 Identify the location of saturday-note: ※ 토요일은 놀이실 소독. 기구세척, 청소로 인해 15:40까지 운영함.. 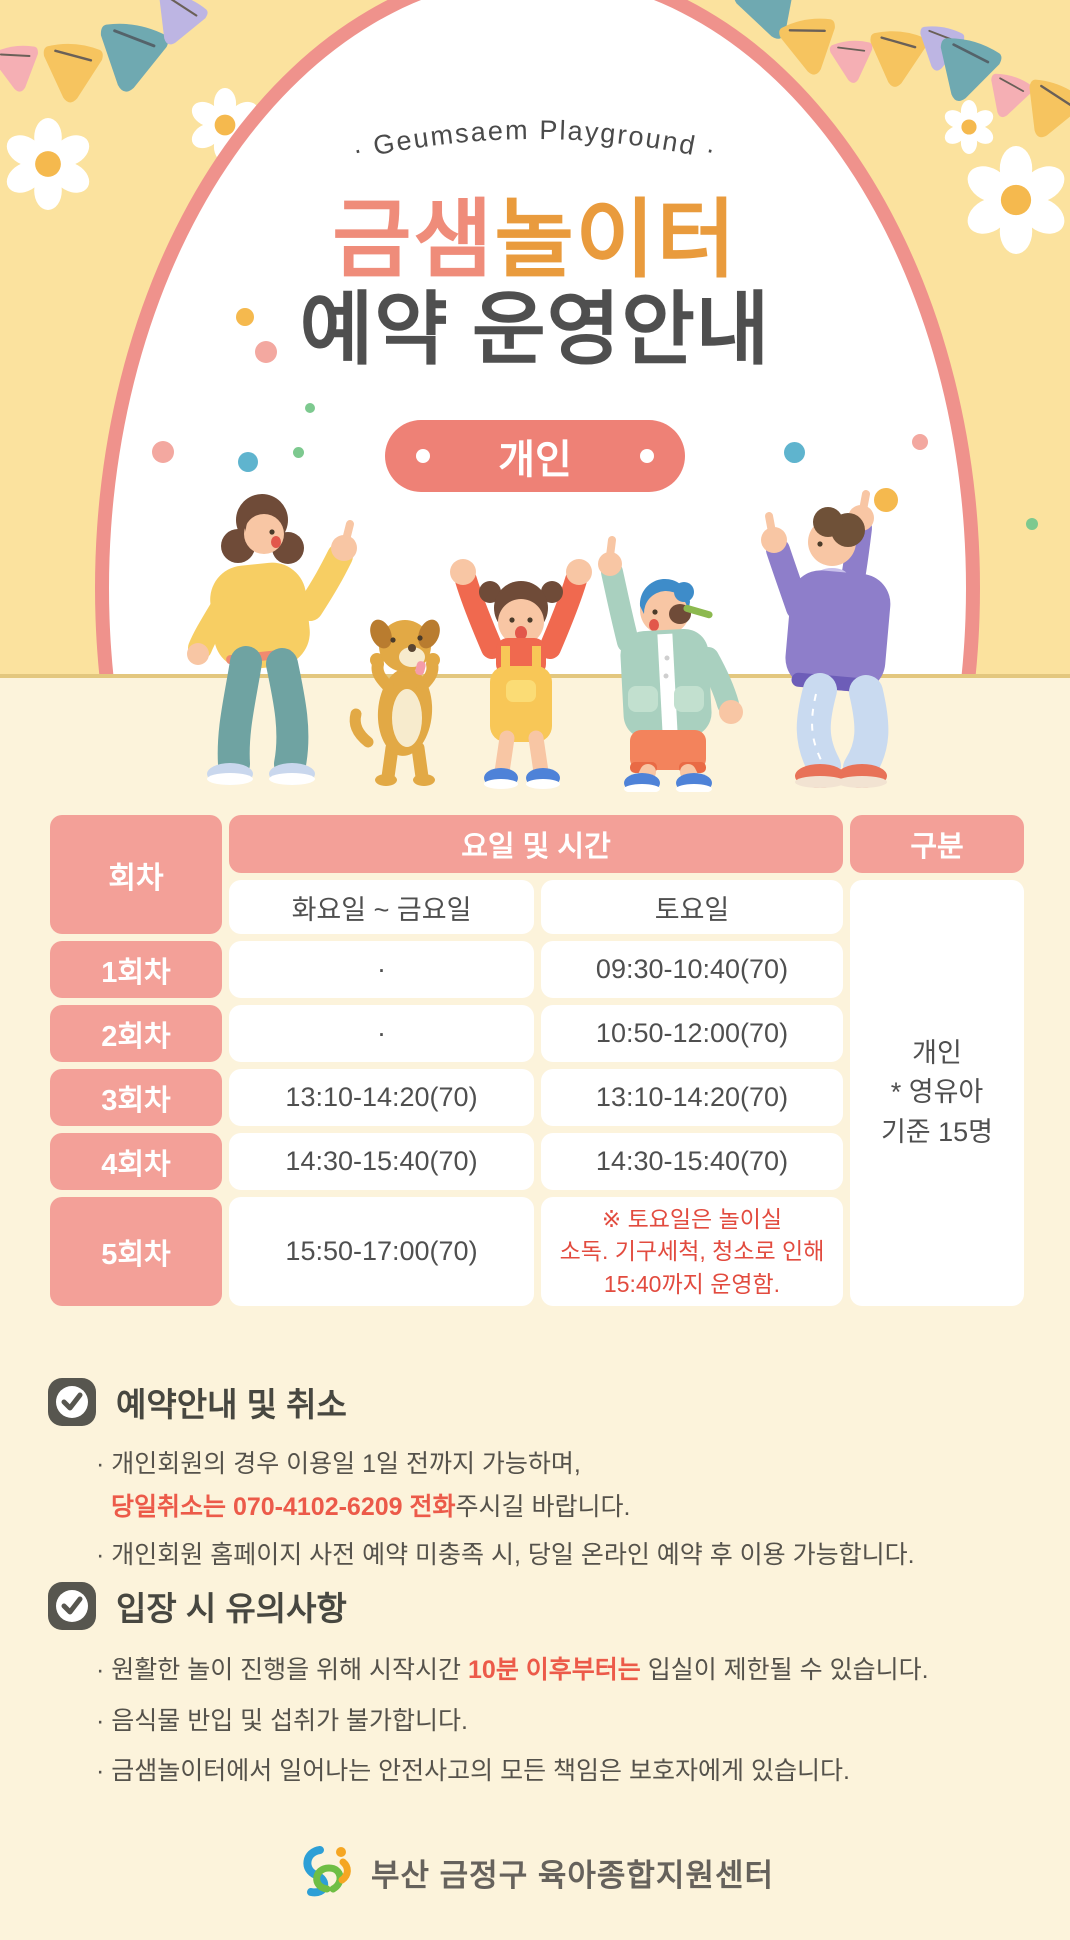
(692, 1251).